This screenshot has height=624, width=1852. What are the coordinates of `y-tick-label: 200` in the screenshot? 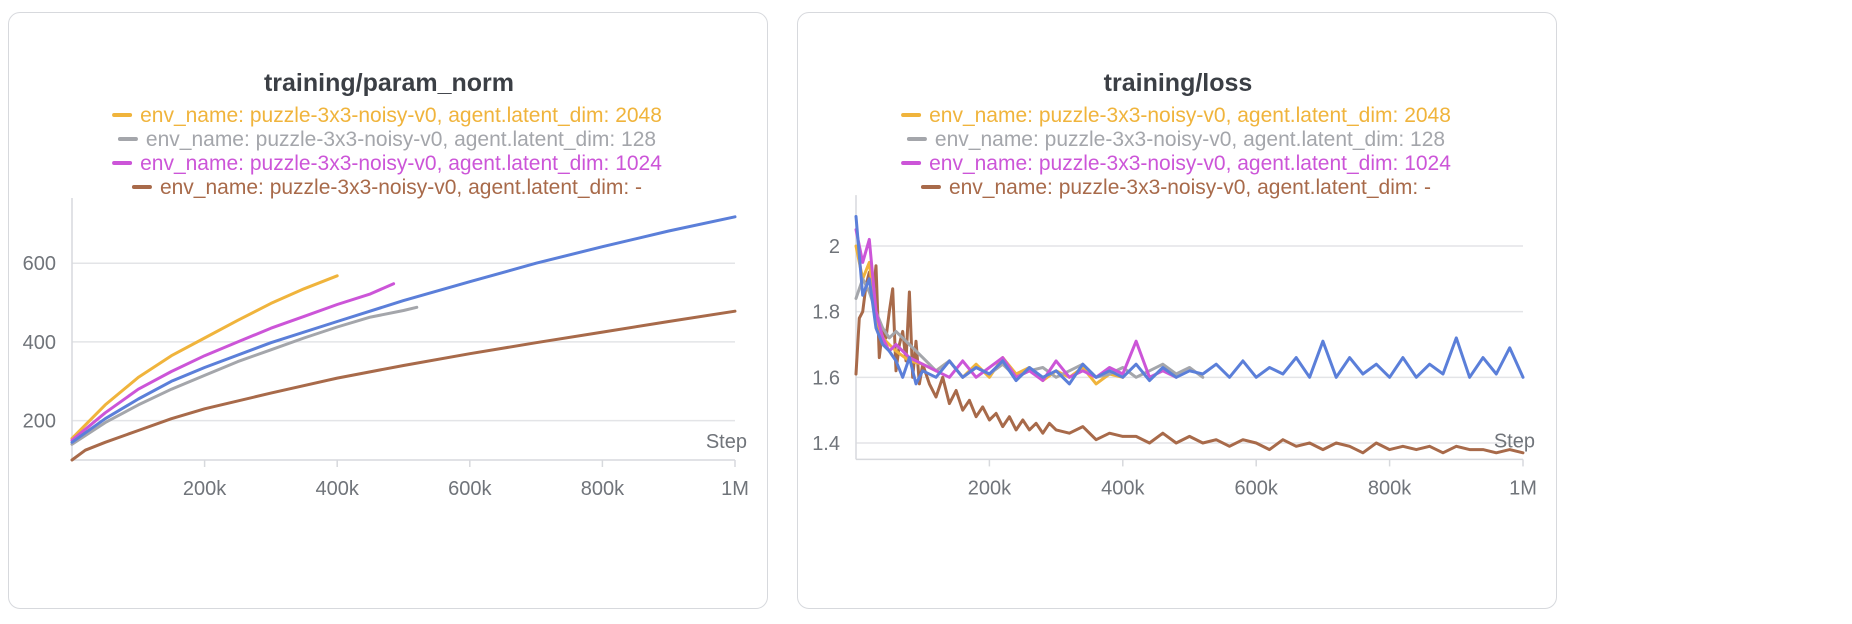 It's located at (39, 422).